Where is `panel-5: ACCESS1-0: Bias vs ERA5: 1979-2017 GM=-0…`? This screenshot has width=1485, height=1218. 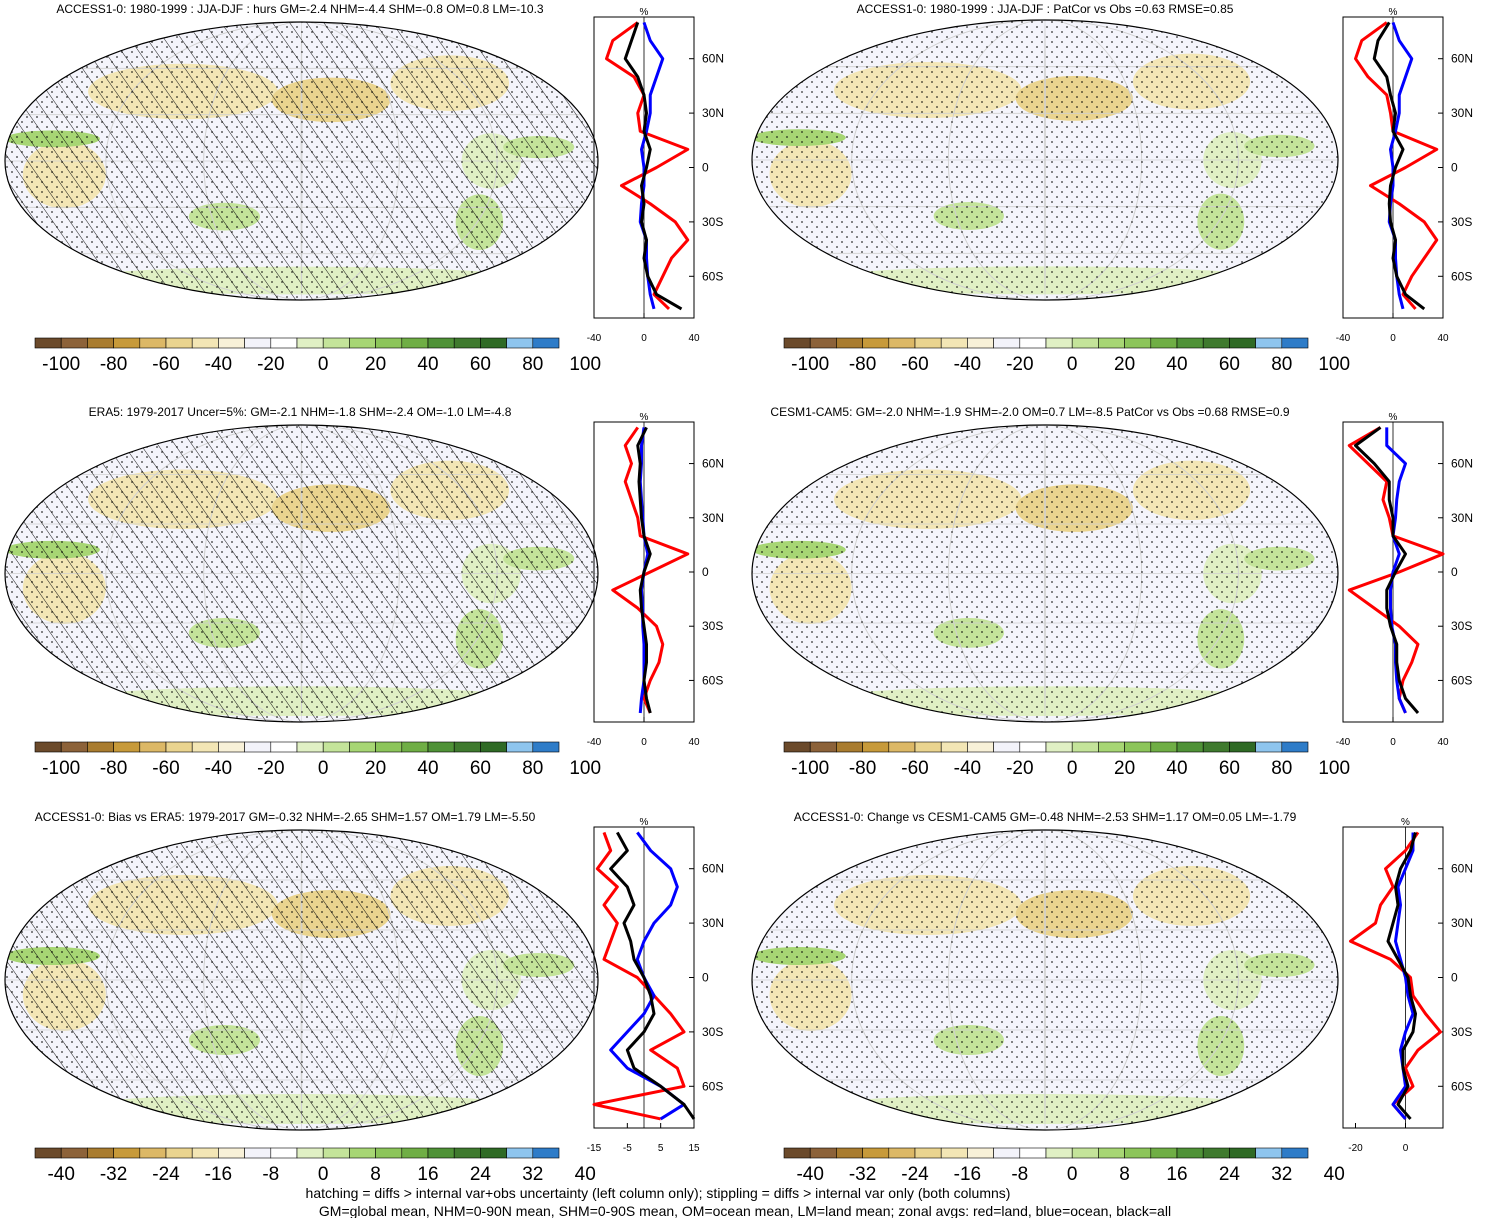
panel-5: ACCESS1-0: Bias vs ERA5: 1979-2017 GM=-0… is located at coordinates (364, 997).